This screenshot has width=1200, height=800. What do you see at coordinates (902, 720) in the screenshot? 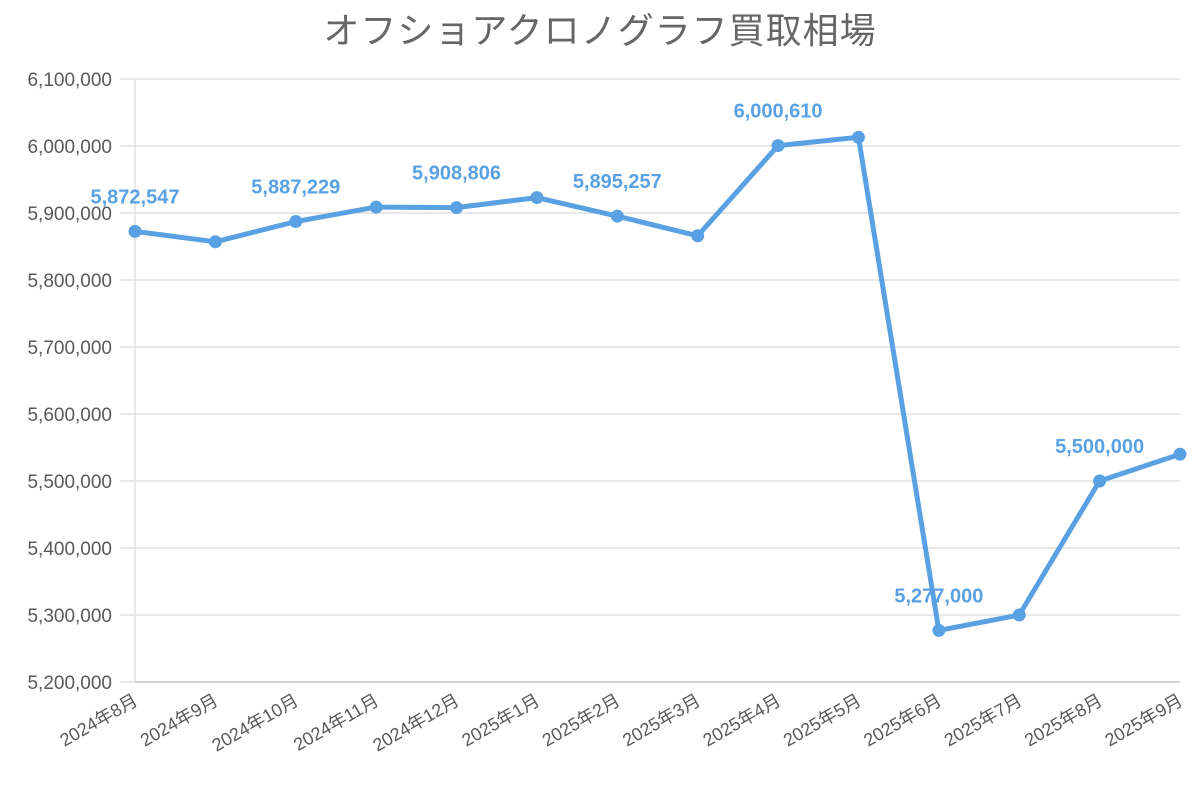
I see `x-tick-label: 2025年6月` at bounding box center [902, 720].